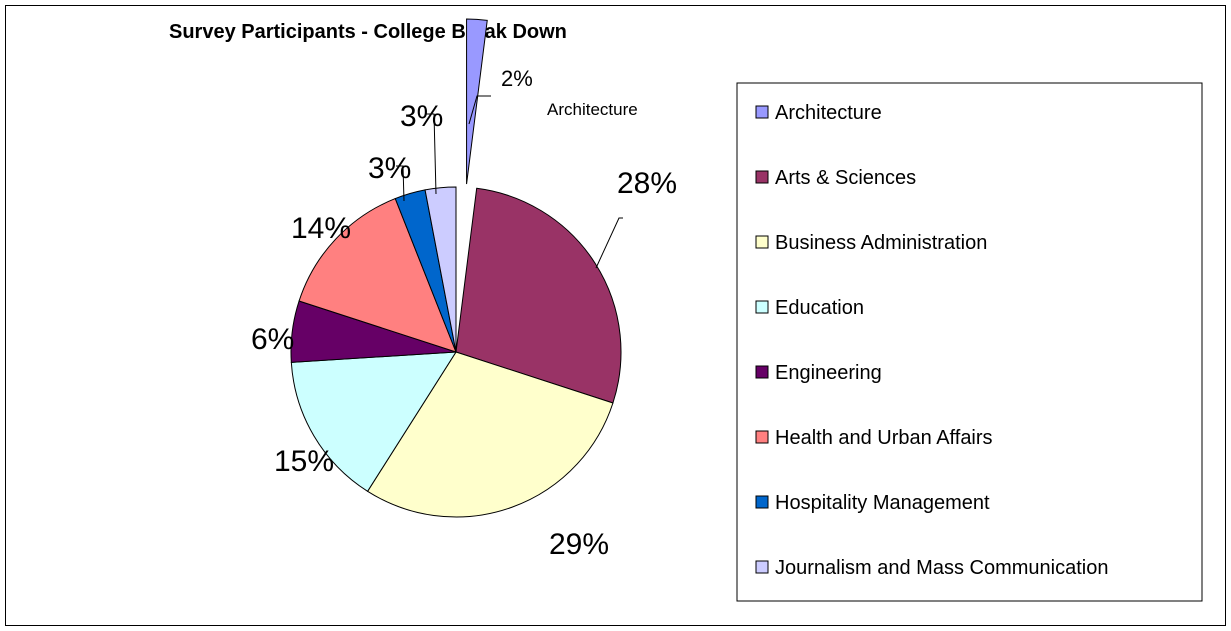  Describe the element at coordinates (490, 434) in the screenshot. I see `pie-slice-business-administration` at that location.